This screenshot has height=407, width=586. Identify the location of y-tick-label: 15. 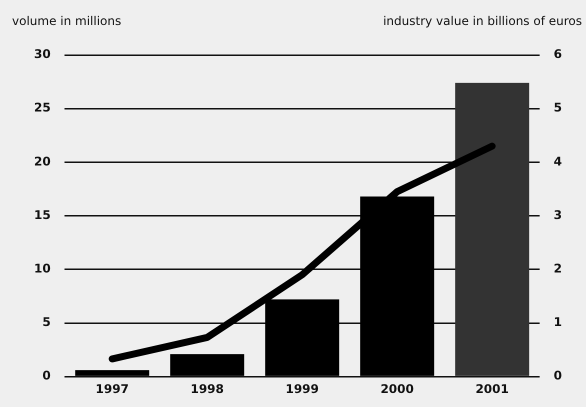
(42, 215).